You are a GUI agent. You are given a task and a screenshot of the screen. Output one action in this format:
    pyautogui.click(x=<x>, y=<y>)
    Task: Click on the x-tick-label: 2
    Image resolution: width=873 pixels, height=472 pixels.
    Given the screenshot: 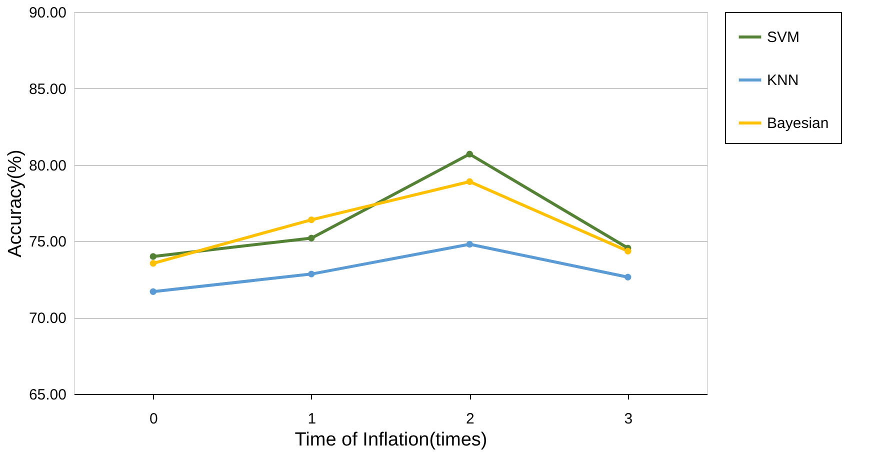 What is the action you would take?
    pyautogui.click(x=470, y=419)
    